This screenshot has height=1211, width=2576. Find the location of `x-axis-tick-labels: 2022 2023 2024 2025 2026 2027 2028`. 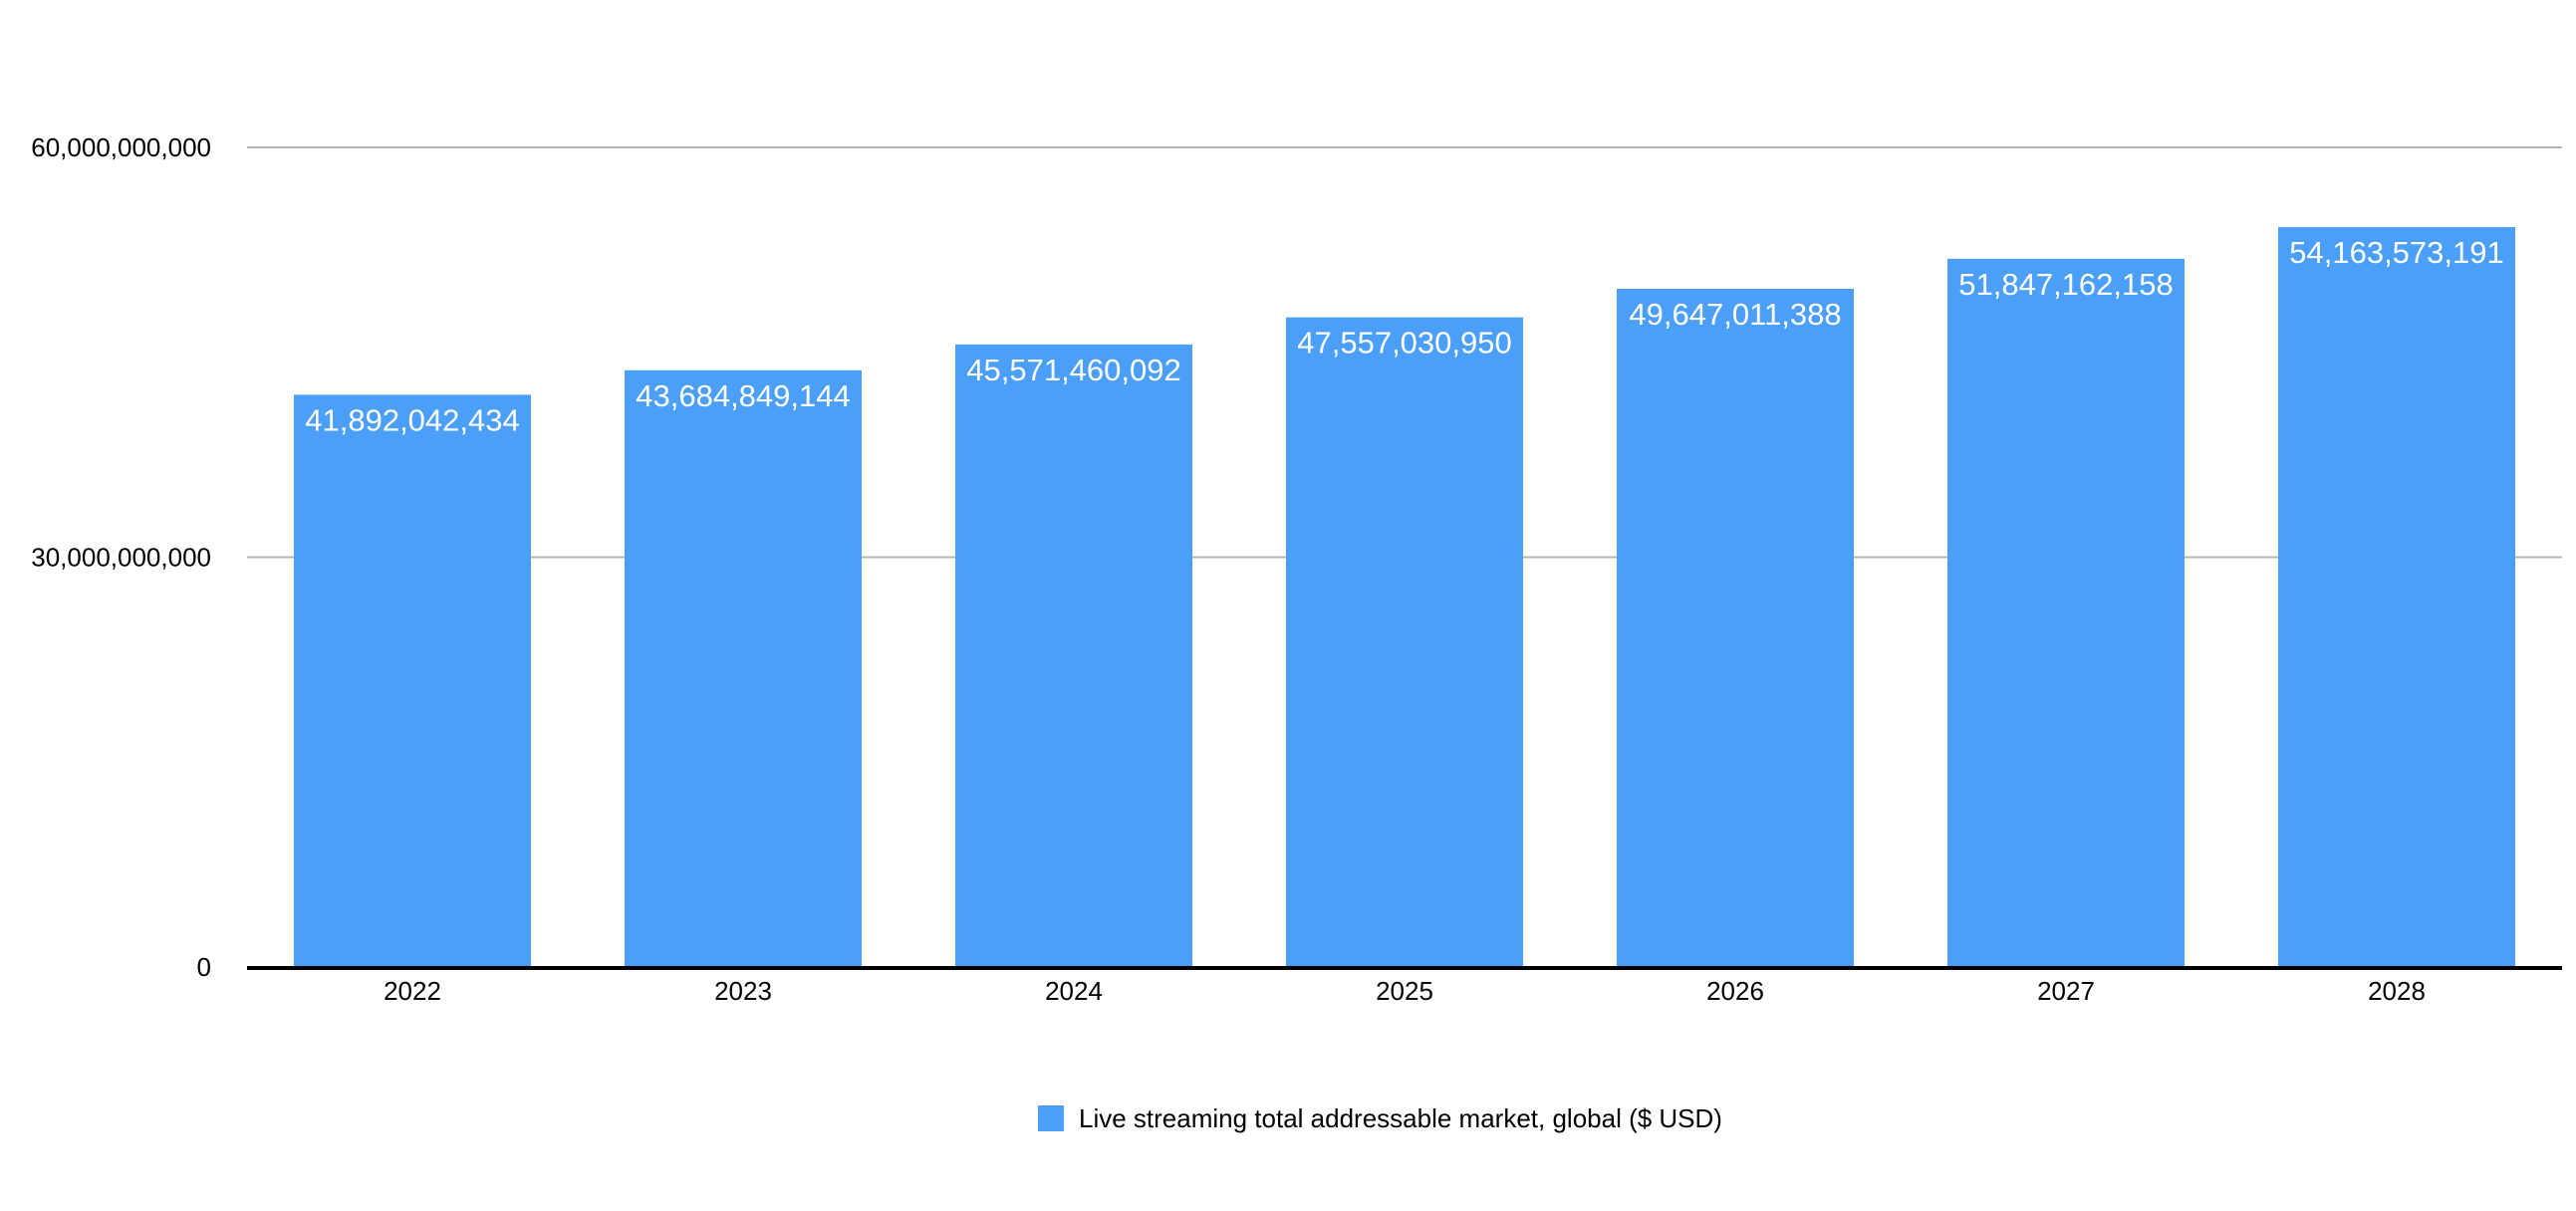

x-axis-tick-labels: 2022 2023 2024 2025 2026 2027 2028 is located at coordinates (1405, 991).